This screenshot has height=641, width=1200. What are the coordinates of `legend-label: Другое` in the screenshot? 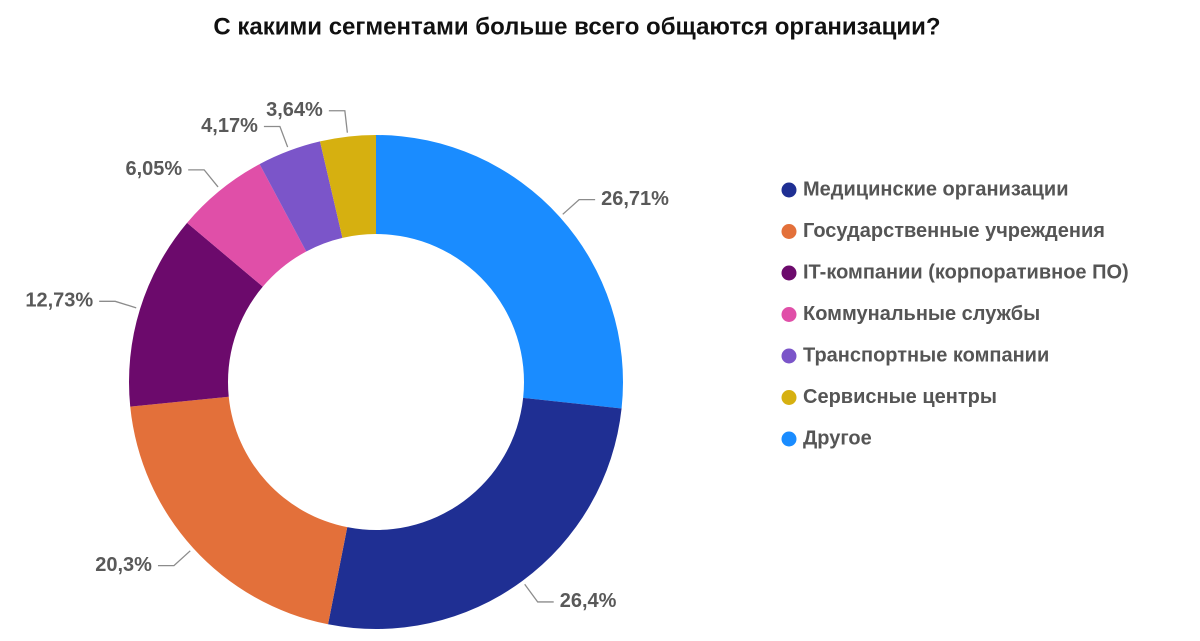 It's located at (837, 438).